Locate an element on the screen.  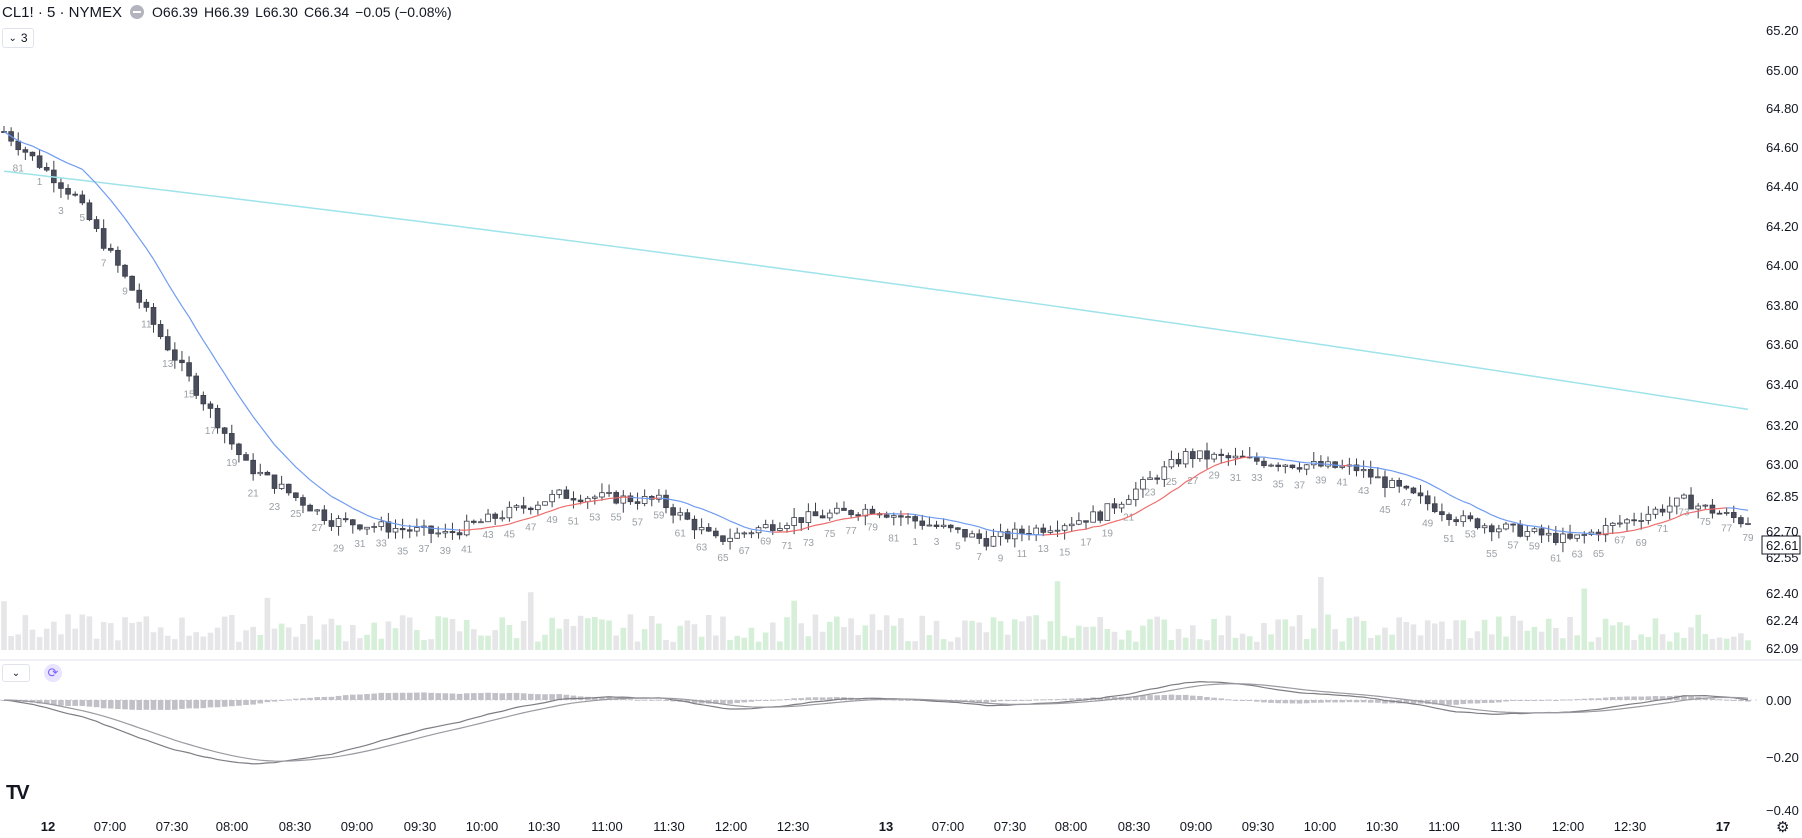
bar-counter-label: 49 is located at coordinates (553, 520).